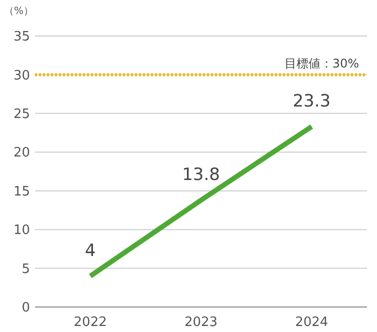 The width and height of the screenshot is (377, 332). I want to click on y-tick-label: 35, so click(21, 37).